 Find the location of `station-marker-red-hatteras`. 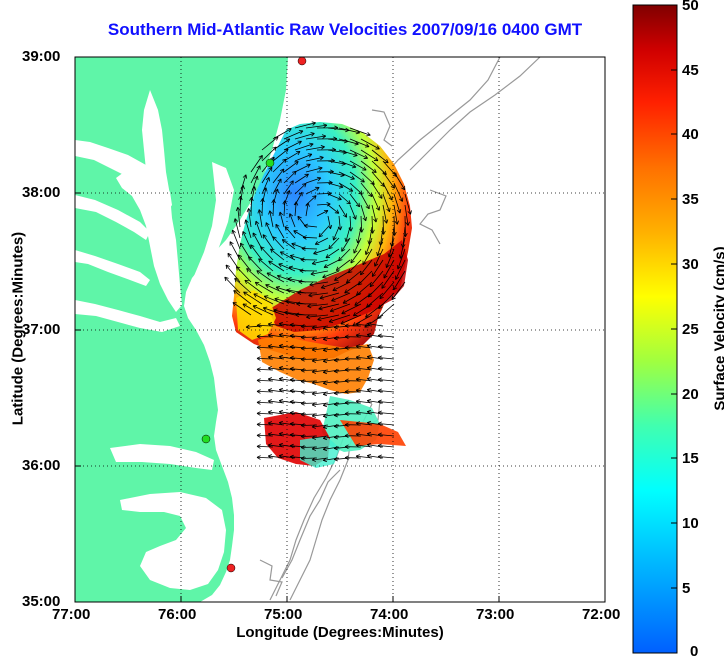

station-marker-red-hatteras is located at coordinates (231, 568).